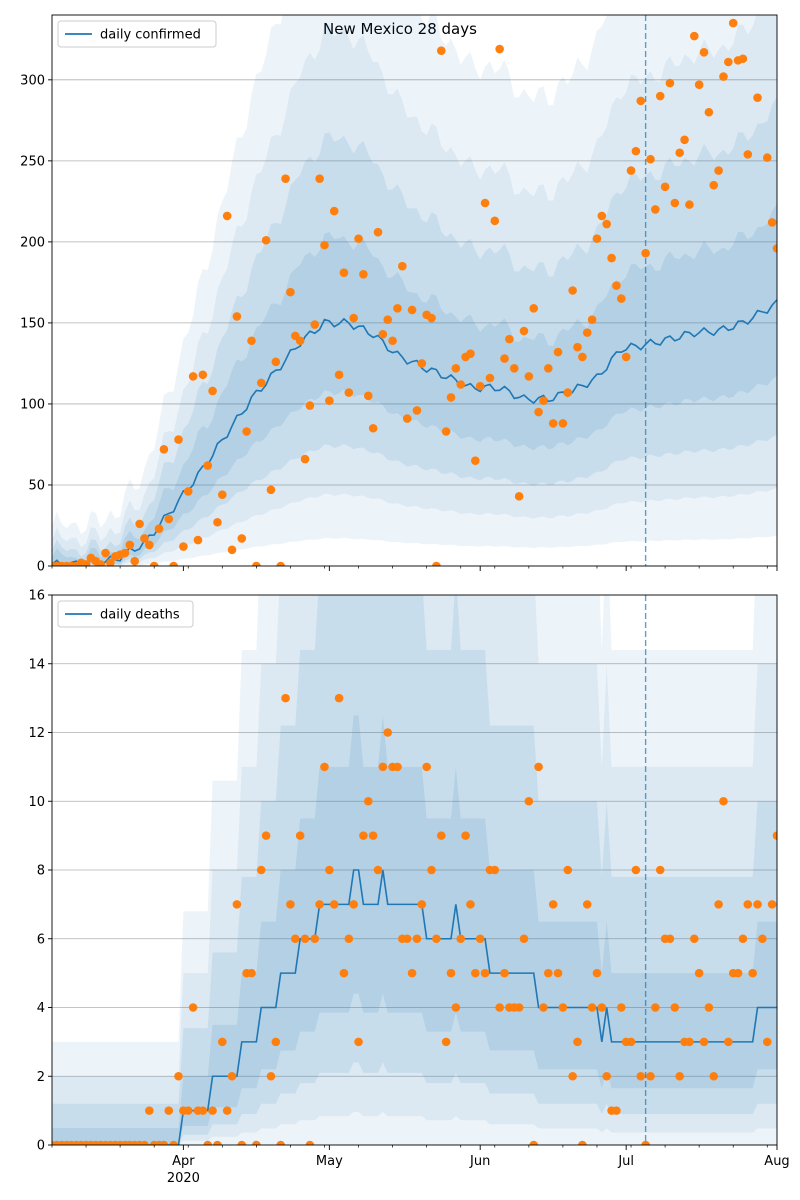 The width and height of the screenshot is (800, 1200). I want to click on y-tick-label: 200, so click(32, 242).